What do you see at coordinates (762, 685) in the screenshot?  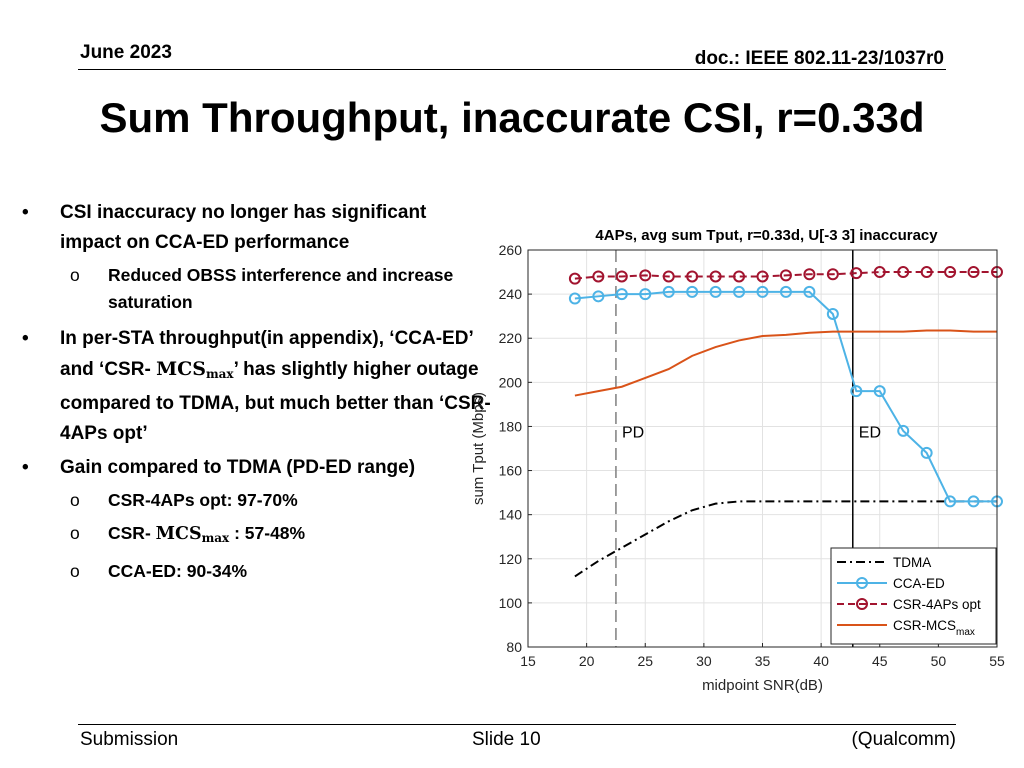 I see `x-axis-label: midpoint SNR(dB)` at bounding box center [762, 685].